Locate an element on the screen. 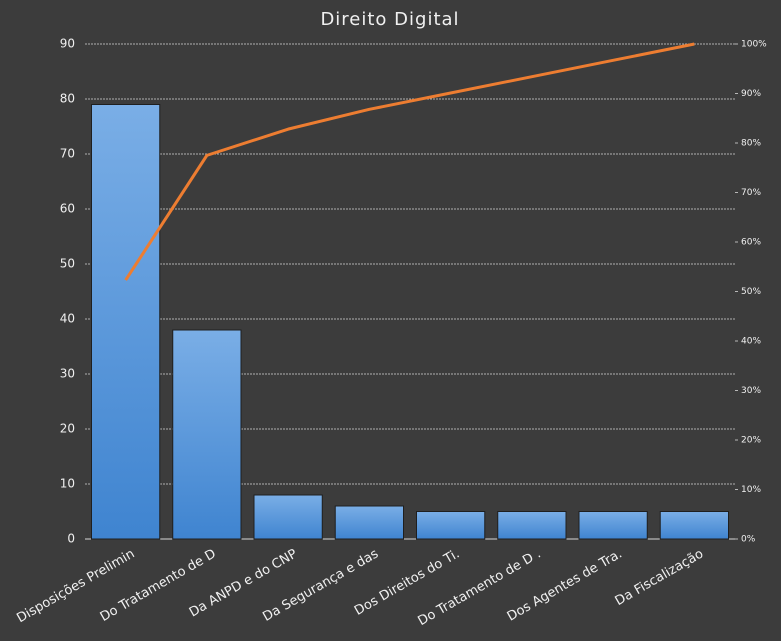 This screenshot has width=781, height=641. y2-tick-label: 70% is located at coordinates (751, 193).